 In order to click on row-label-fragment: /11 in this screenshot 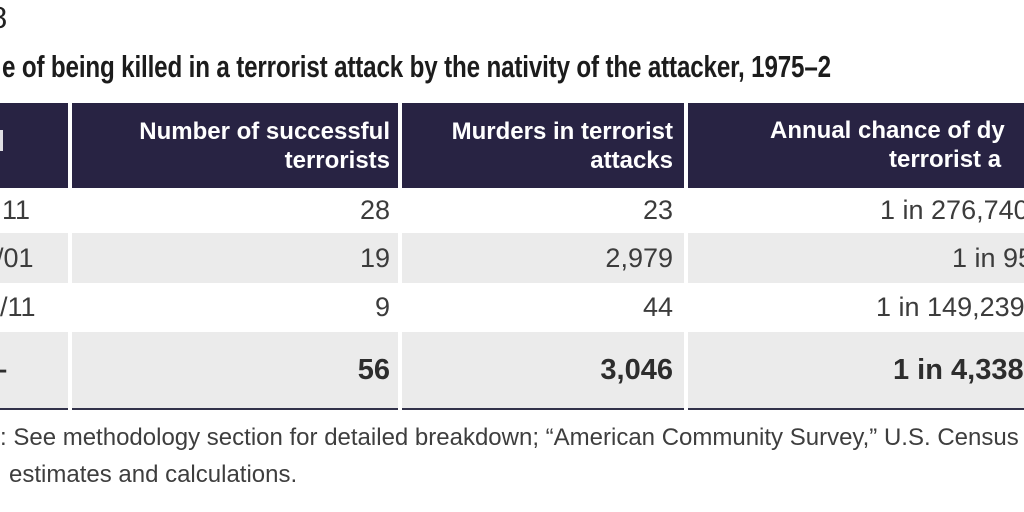, I will do `click(18, 307)`.